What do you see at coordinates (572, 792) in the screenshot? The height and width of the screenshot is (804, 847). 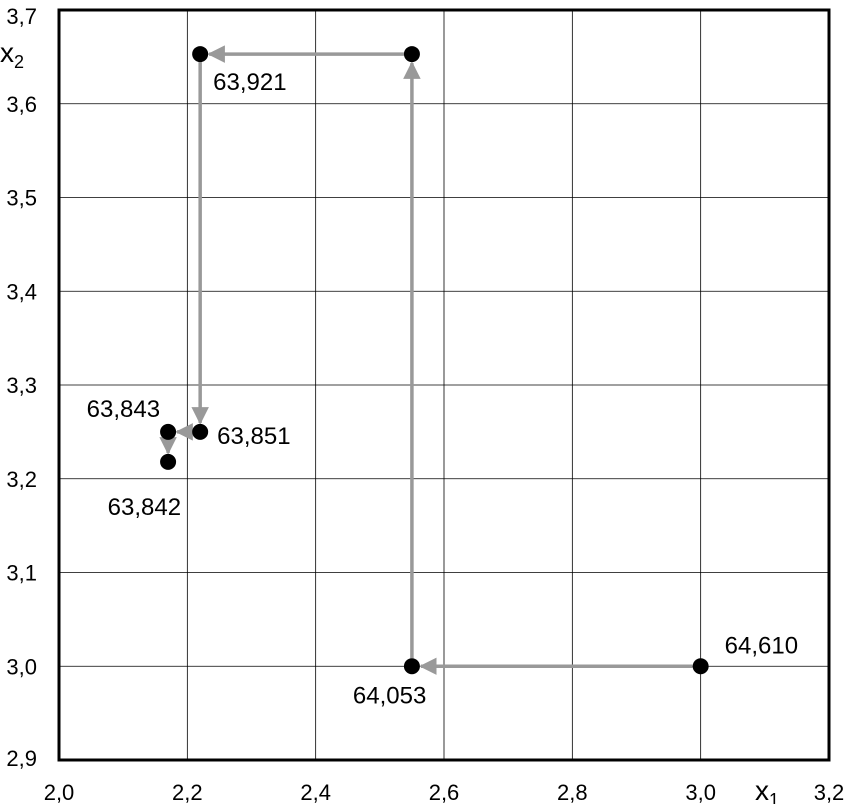 I see `x-tick-label: 2,8` at bounding box center [572, 792].